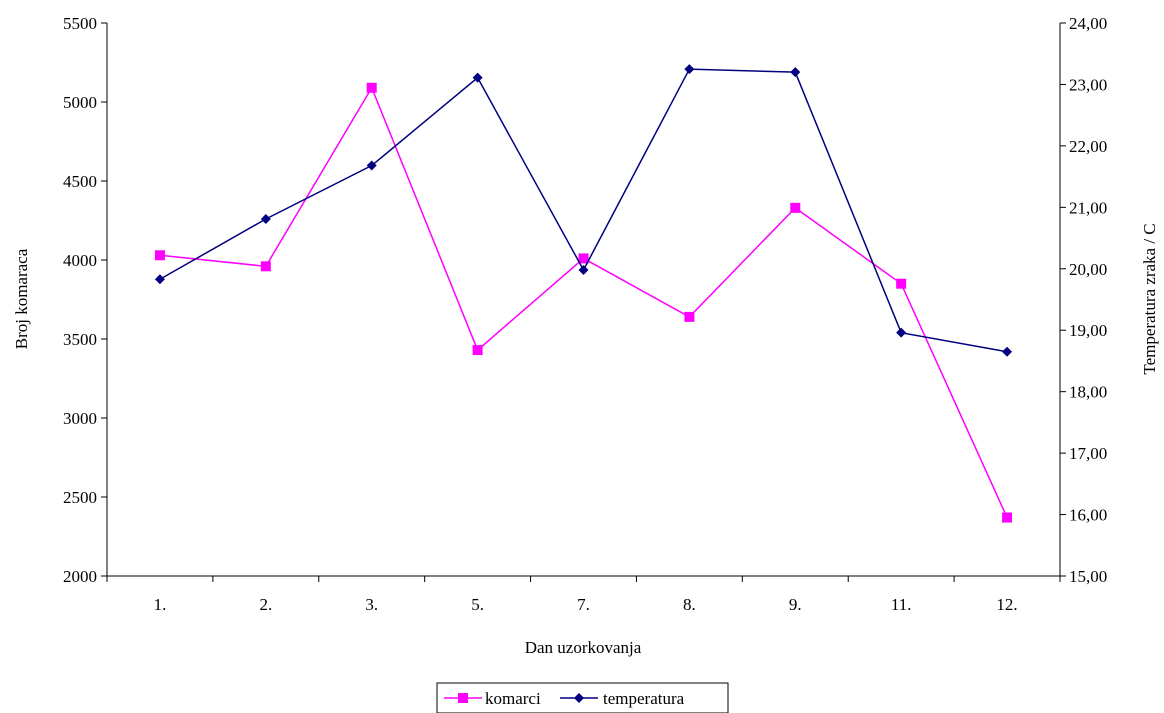  What do you see at coordinates (579, 698) in the screenshot?
I see `legend-marker-temperatura` at bounding box center [579, 698].